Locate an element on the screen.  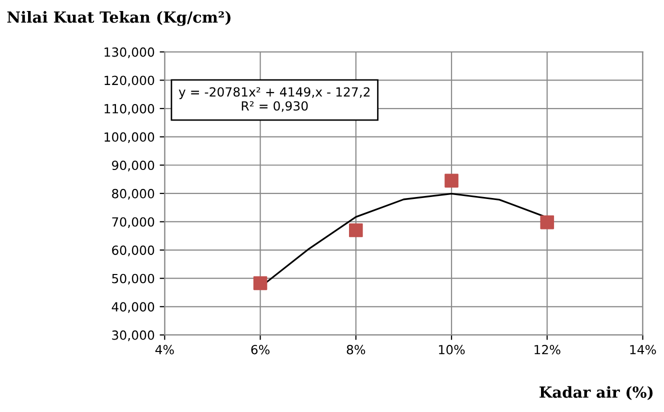
y-tick-label: 80,000 is located at coordinates (133, 194).